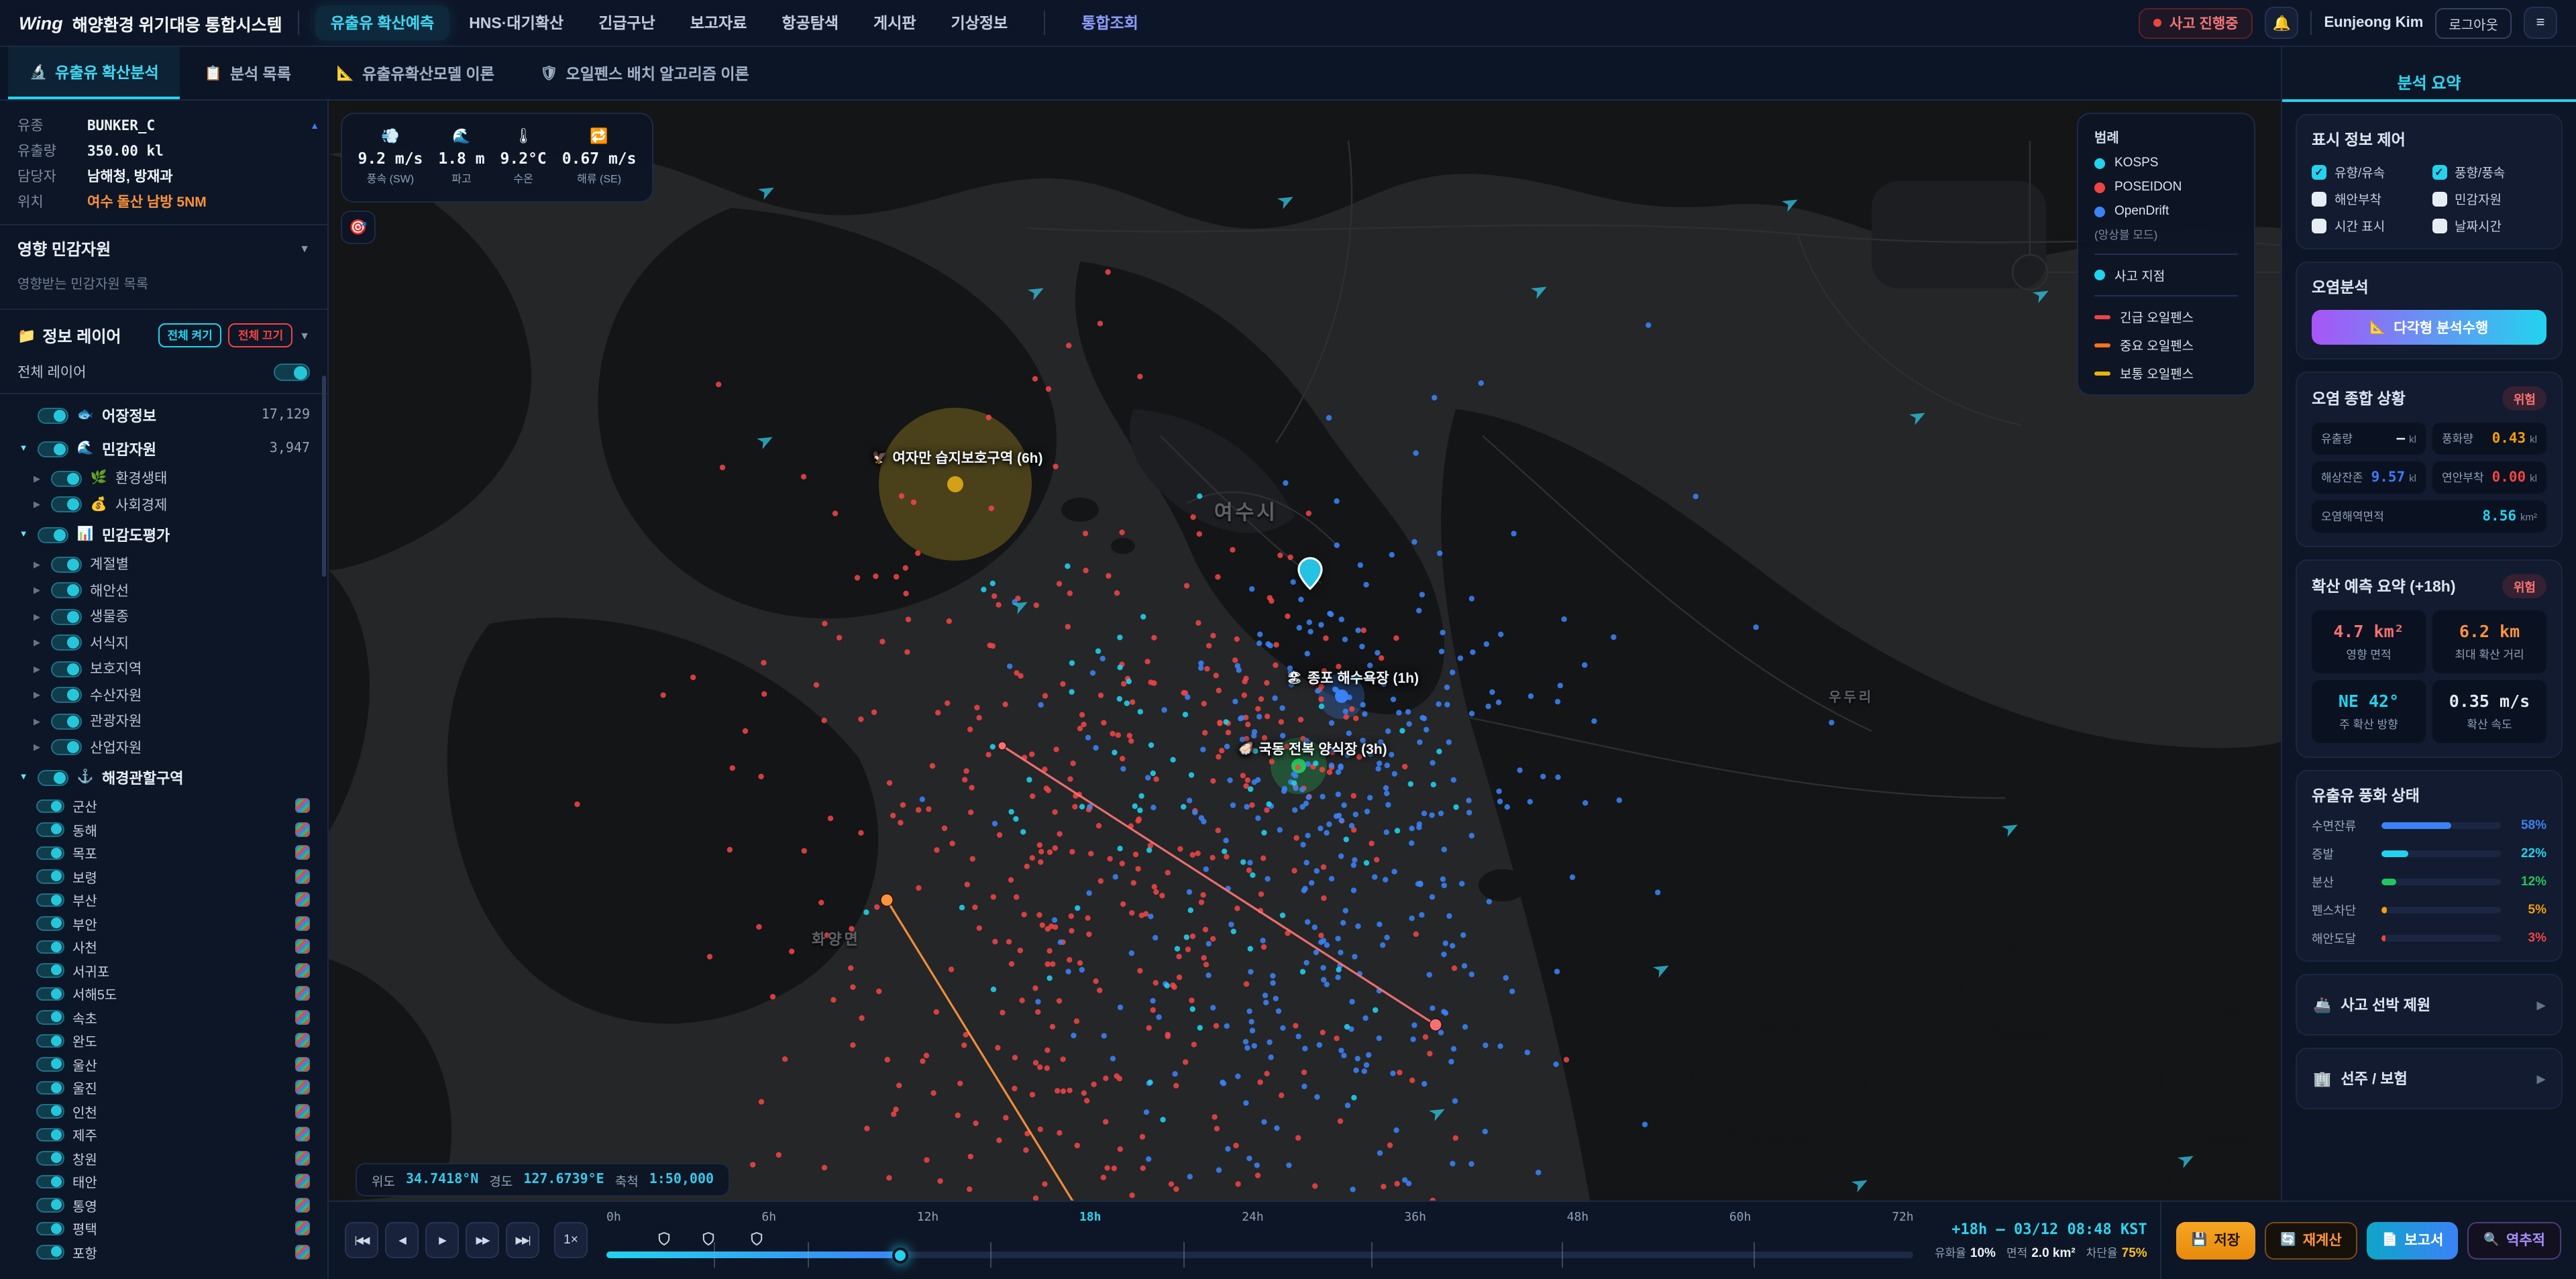 The image size is (2576, 1279). Describe the element at coordinates (769, 1218) in the screenshot. I see `time-label-6h: 6h` at that location.